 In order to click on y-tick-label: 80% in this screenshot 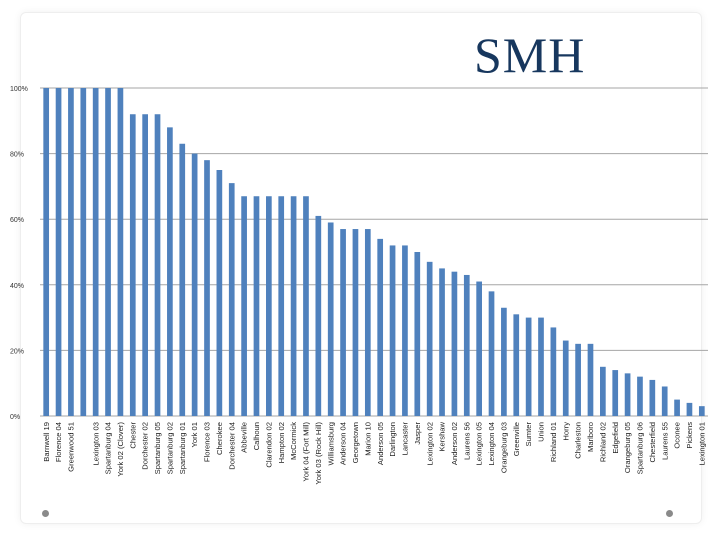, I will do `click(17, 155)`.